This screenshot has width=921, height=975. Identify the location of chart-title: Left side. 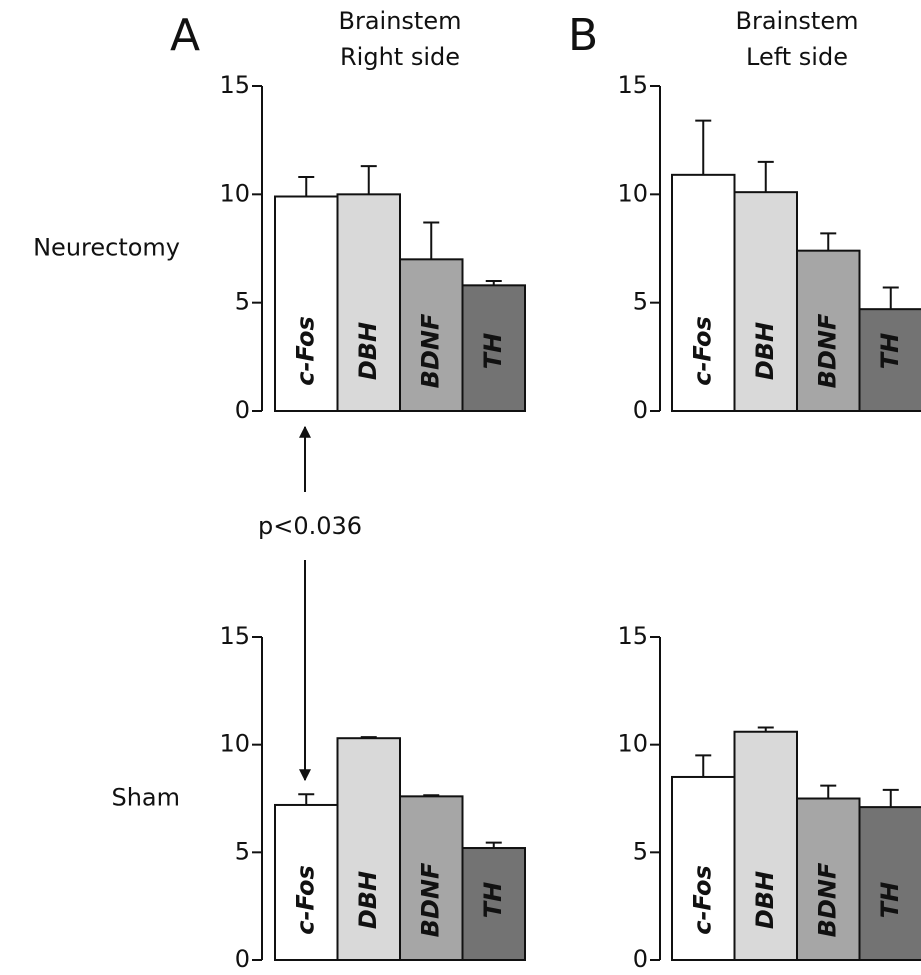
(797, 57).